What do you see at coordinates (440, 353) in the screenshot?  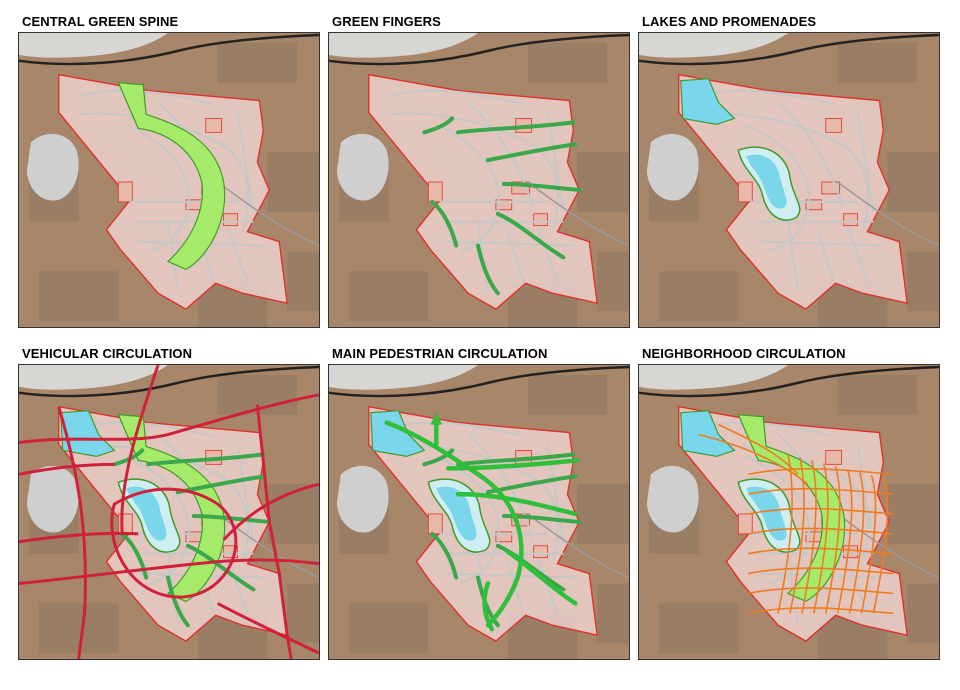 I see `panel-title: MAIN PEDESTRIAN CIRCULATION` at bounding box center [440, 353].